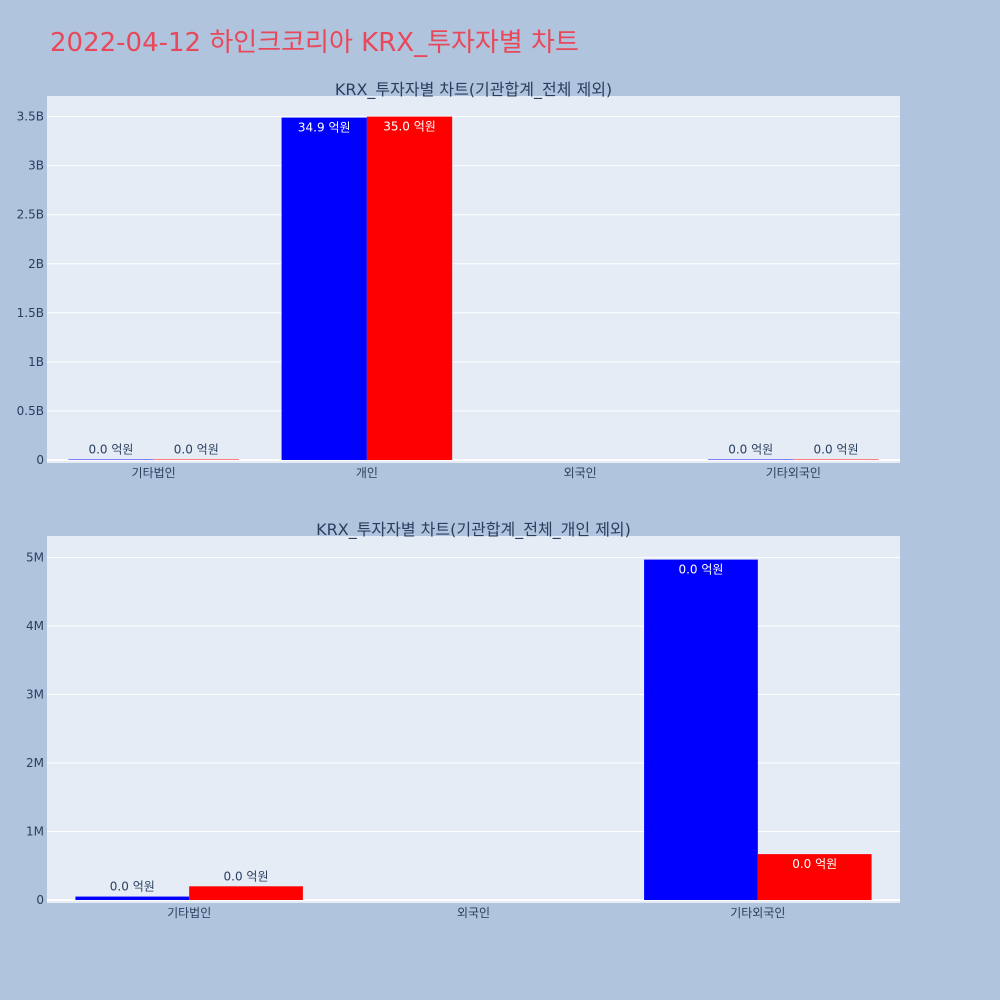 Image resolution: width=1000 pixels, height=1000 pixels. What do you see at coordinates (35, 558) in the screenshot?
I see `chart2-ytick-label: 5M` at bounding box center [35, 558].